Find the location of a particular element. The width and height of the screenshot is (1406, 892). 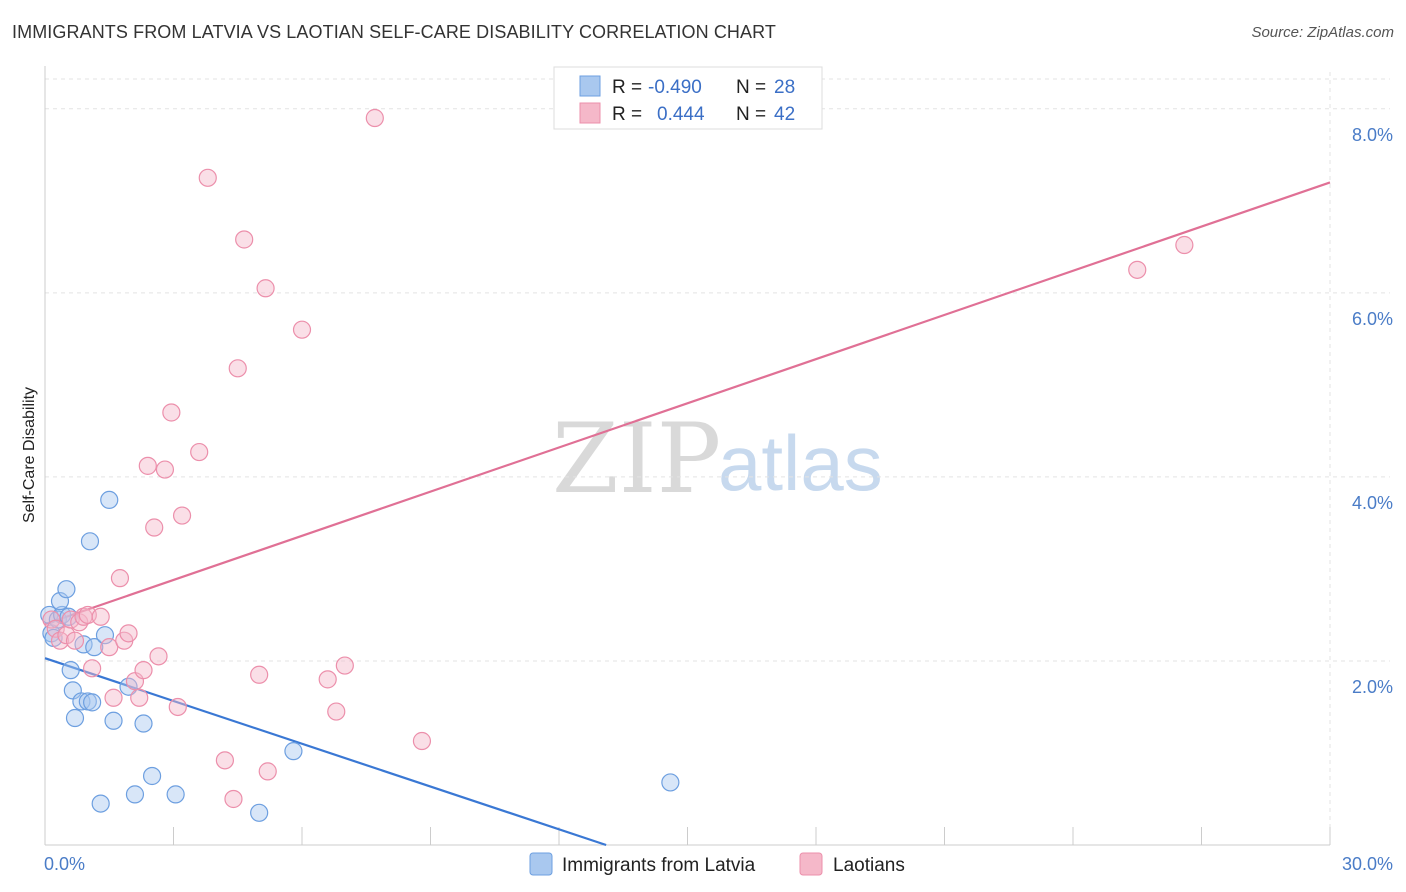

series-legend: Immigrants from Latvia Laotians is located at coordinates (717, 864).